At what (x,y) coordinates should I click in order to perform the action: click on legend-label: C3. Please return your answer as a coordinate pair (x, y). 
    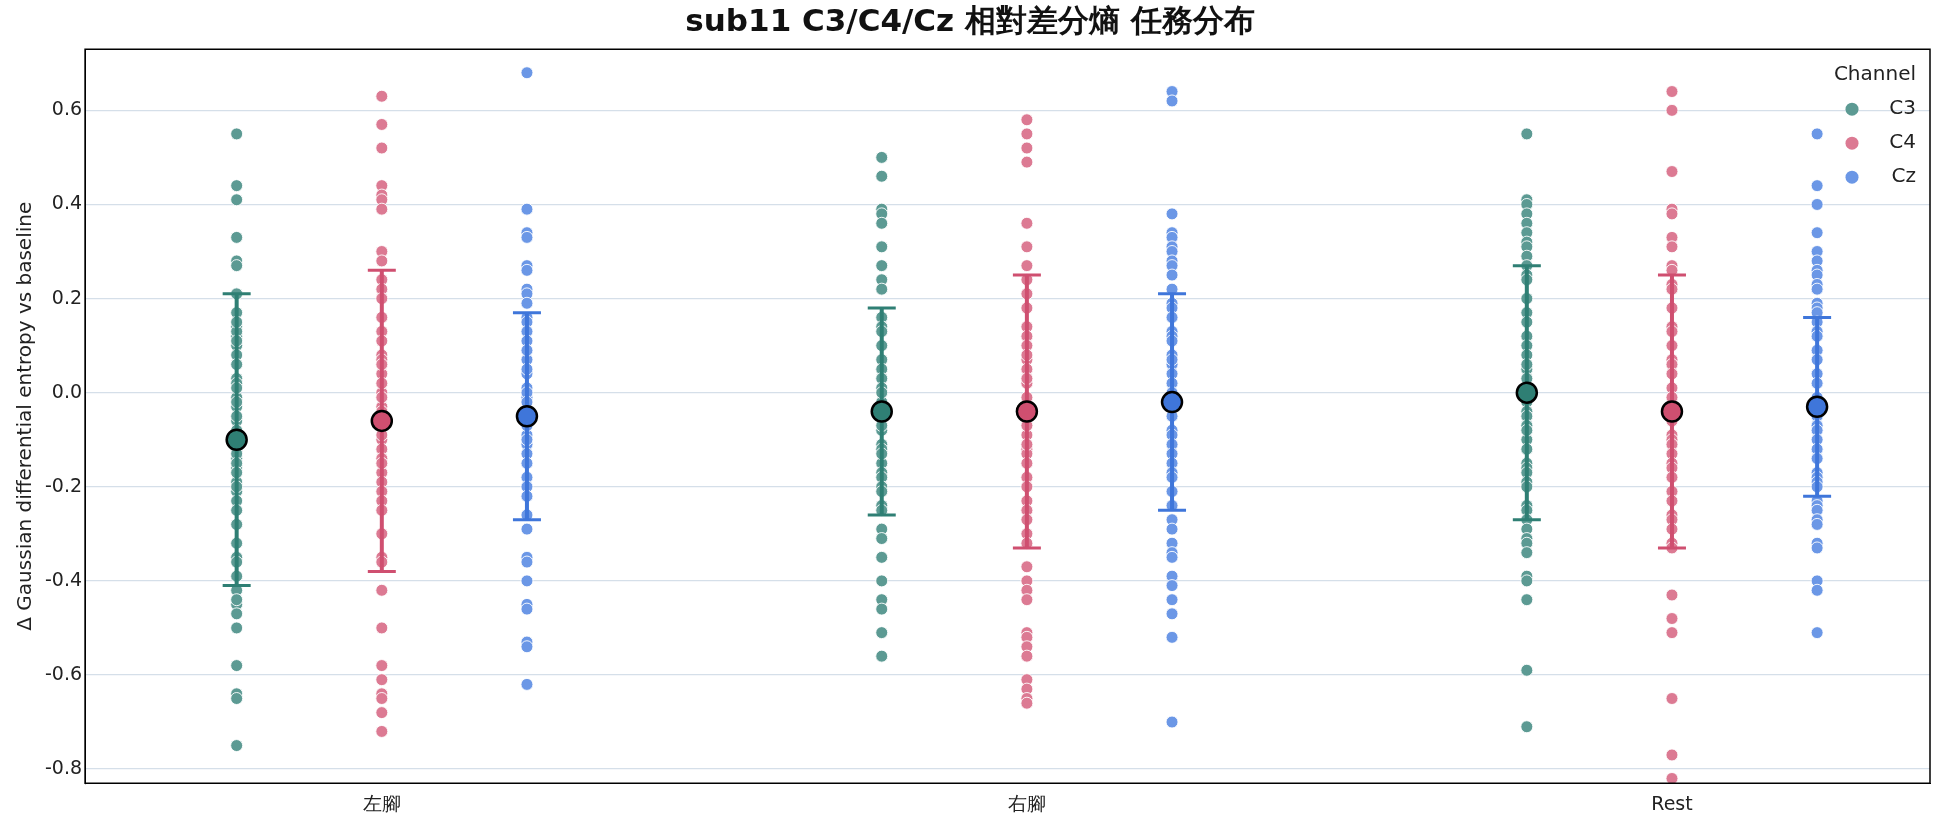
    Looking at the image, I should click on (1902, 107).